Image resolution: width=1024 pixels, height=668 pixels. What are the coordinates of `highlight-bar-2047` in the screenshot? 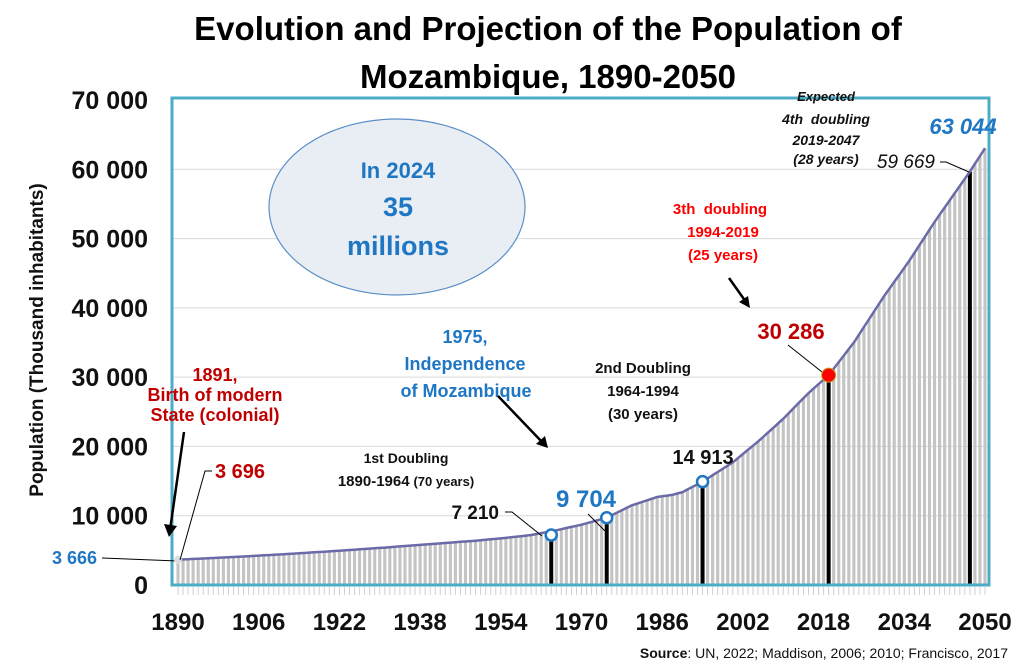 It's located at (969, 378).